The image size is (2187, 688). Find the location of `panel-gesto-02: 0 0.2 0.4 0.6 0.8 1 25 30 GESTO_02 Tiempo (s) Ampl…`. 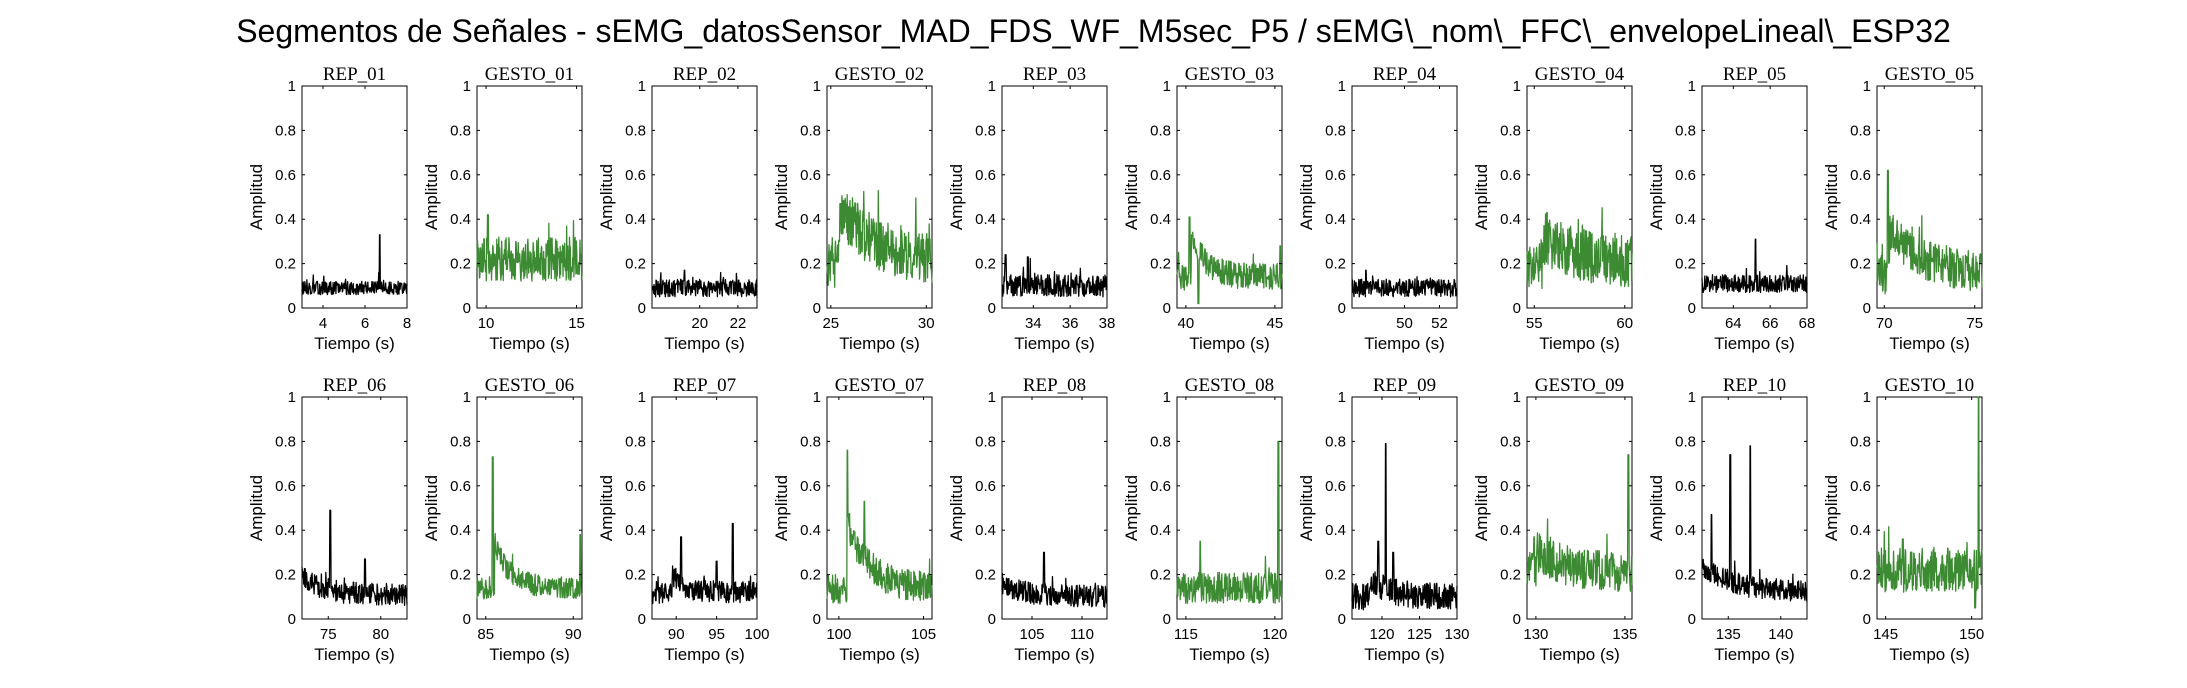

panel-gesto-02: 0 0.2 0.4 0.6 0.8 1 25 30 GESTO_02 Tiempo (s) Ampl… is located at coordinates (853, 208).